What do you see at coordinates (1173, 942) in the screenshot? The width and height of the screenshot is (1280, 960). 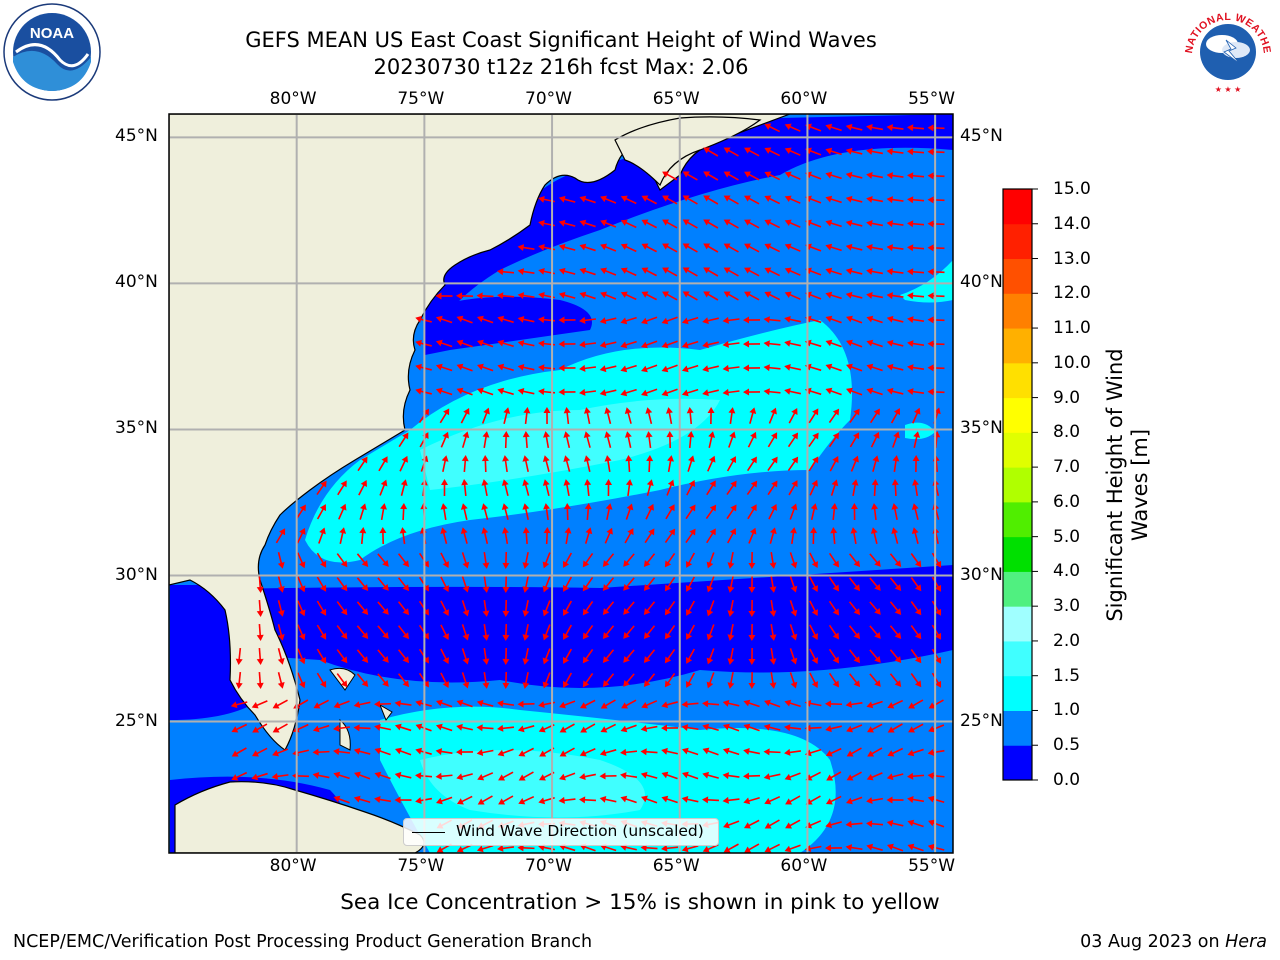 I see `footer-date: 03 Aug 2023 on Hera` at bounding box center [1173, 942].